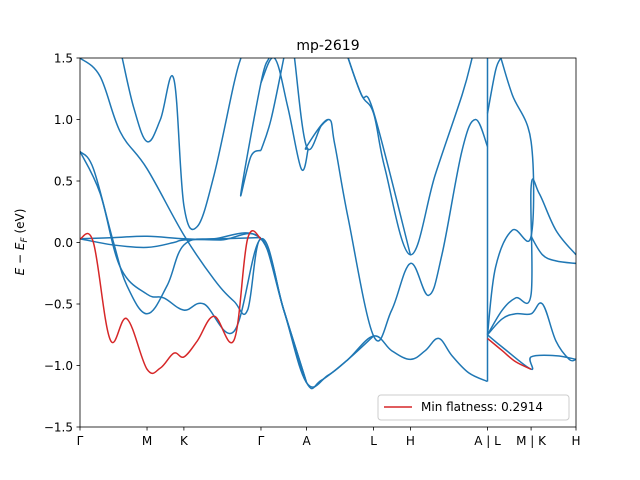 The width and height of the screenshot is (640, 480). I want to click on x-tick-label: L, so click(373, 441).